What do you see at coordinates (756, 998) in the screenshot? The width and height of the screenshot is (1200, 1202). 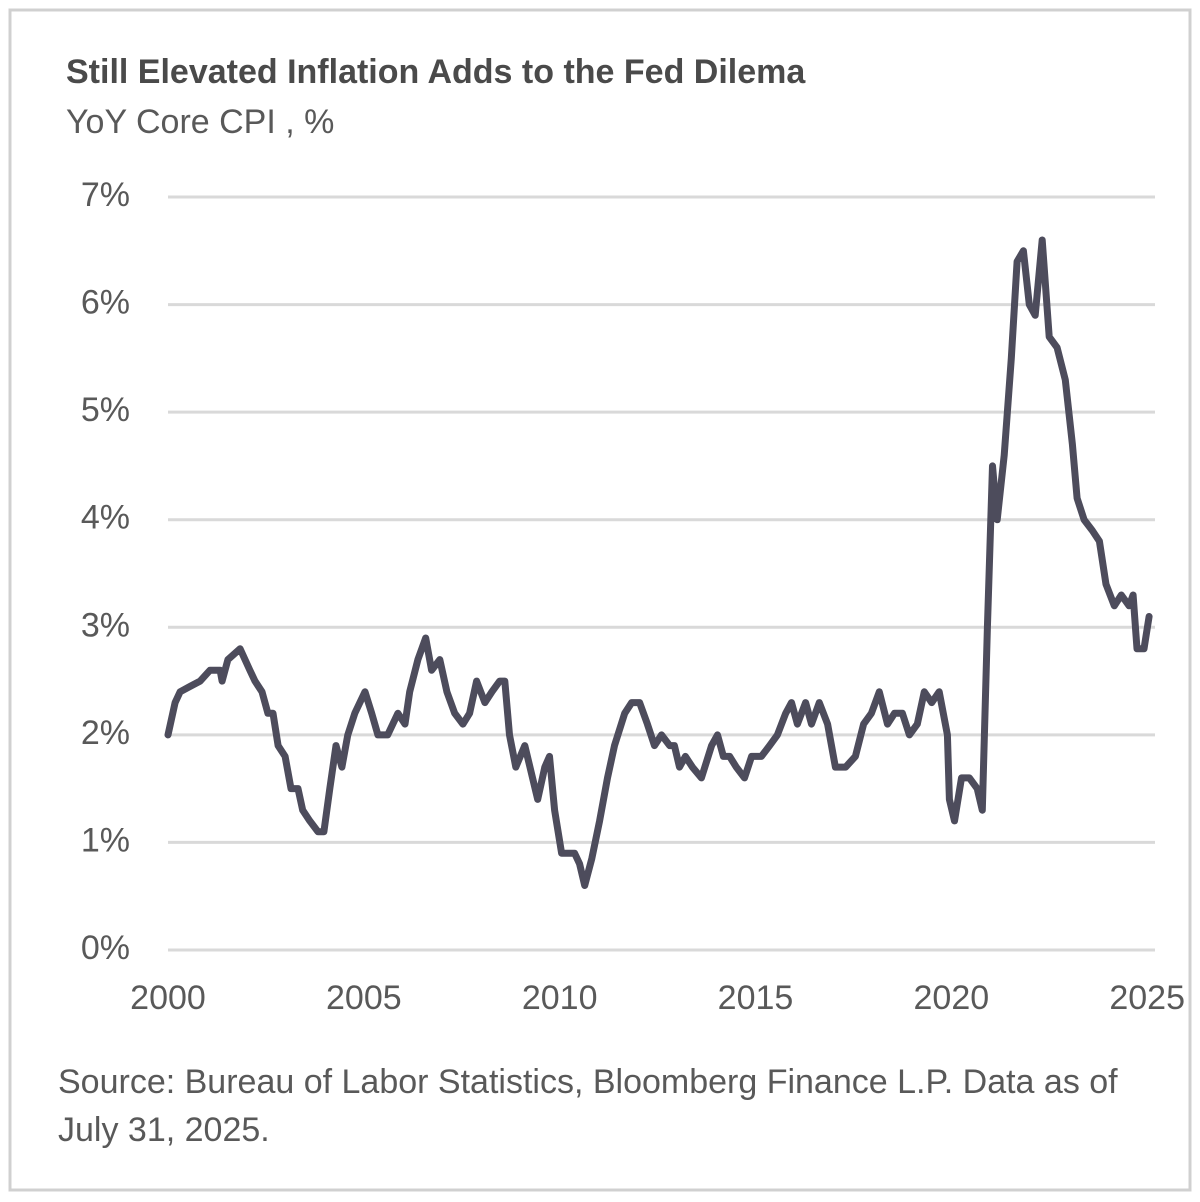 I see `x-tick-label: 2015` at bounding box center [756, 998].